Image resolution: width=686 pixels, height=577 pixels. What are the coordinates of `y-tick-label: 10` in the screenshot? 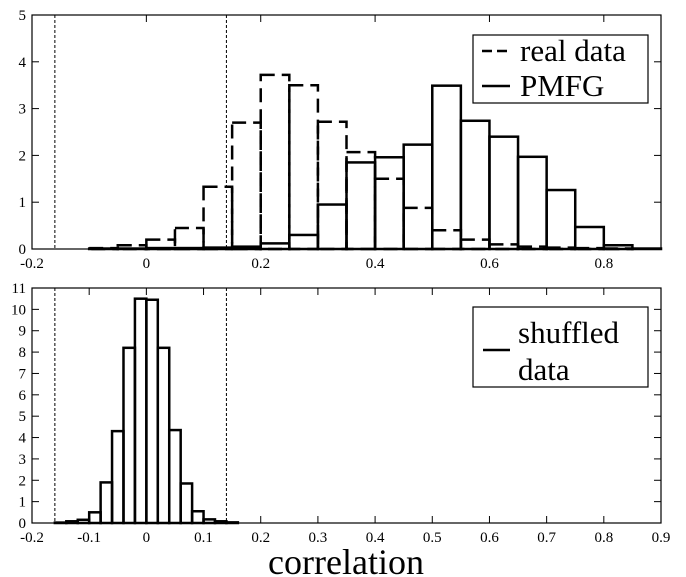 It's located at (18, 310).